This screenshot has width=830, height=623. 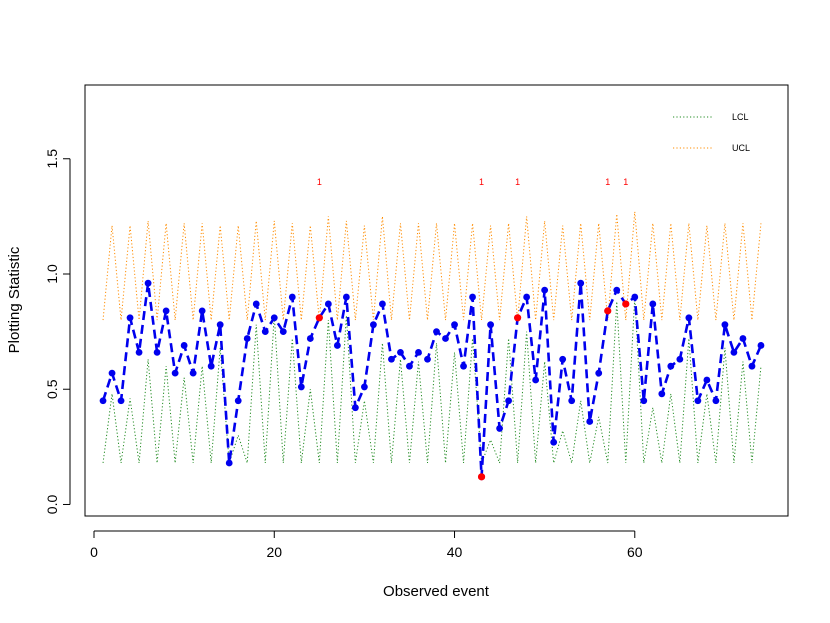 I want to click on y-tick-label: 0.5, so click(x=52, y=389).